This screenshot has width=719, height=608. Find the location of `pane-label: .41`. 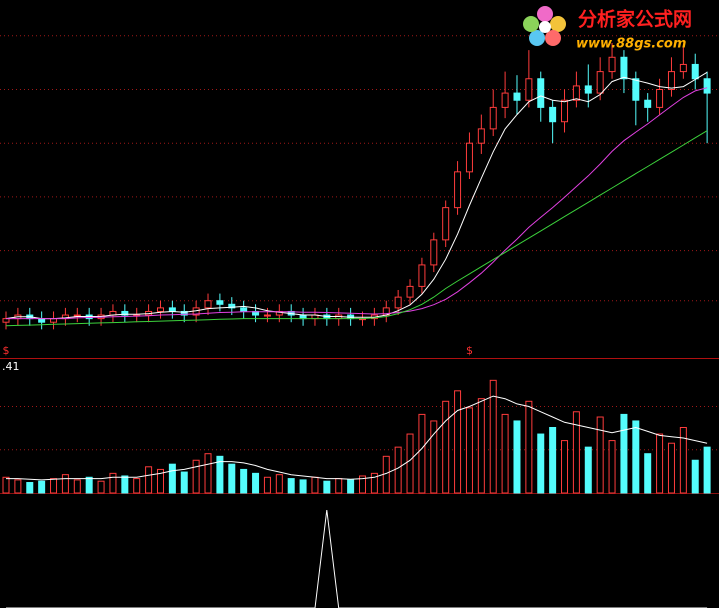

pane-label: .41 is located at coordinates (11, 366).